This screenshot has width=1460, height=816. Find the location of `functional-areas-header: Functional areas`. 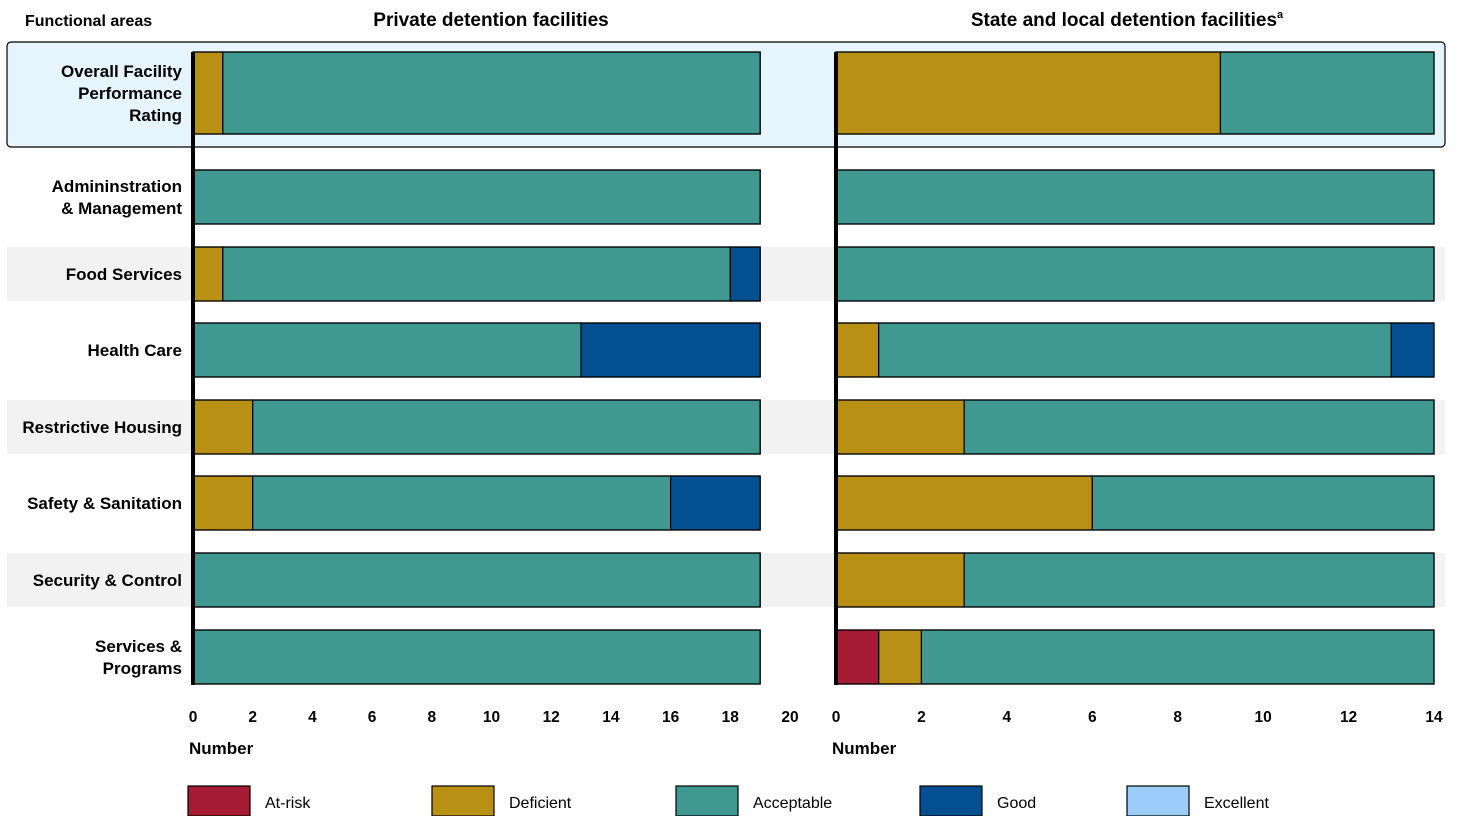

functional-areas-header: Functional areas is located at coordinates (88, 21).